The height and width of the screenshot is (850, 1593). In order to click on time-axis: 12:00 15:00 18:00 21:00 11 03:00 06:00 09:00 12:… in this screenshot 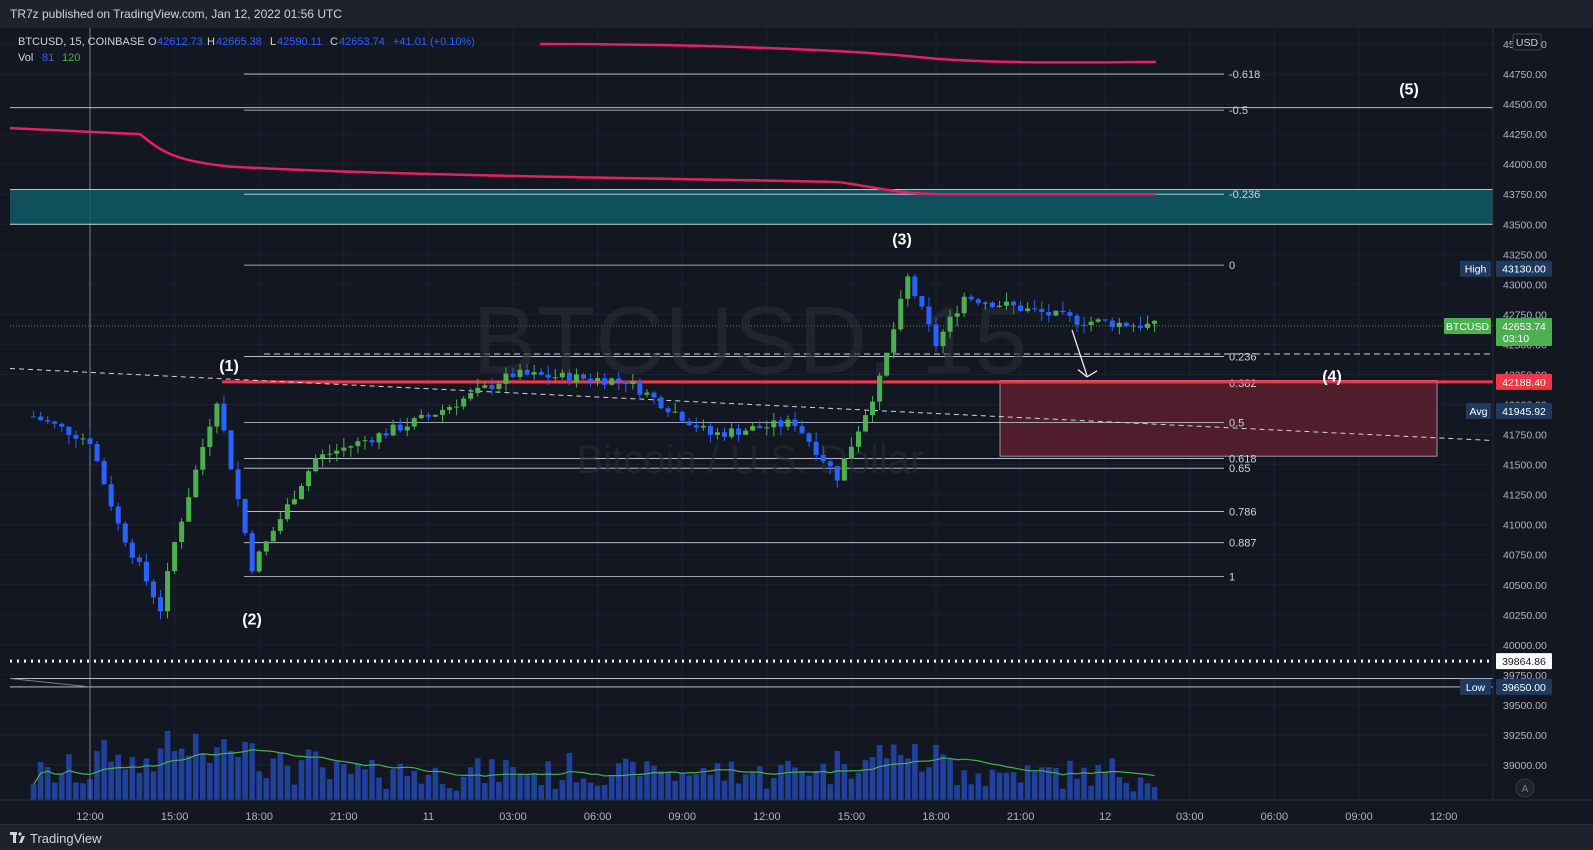, I will do `click(796, 811)`.